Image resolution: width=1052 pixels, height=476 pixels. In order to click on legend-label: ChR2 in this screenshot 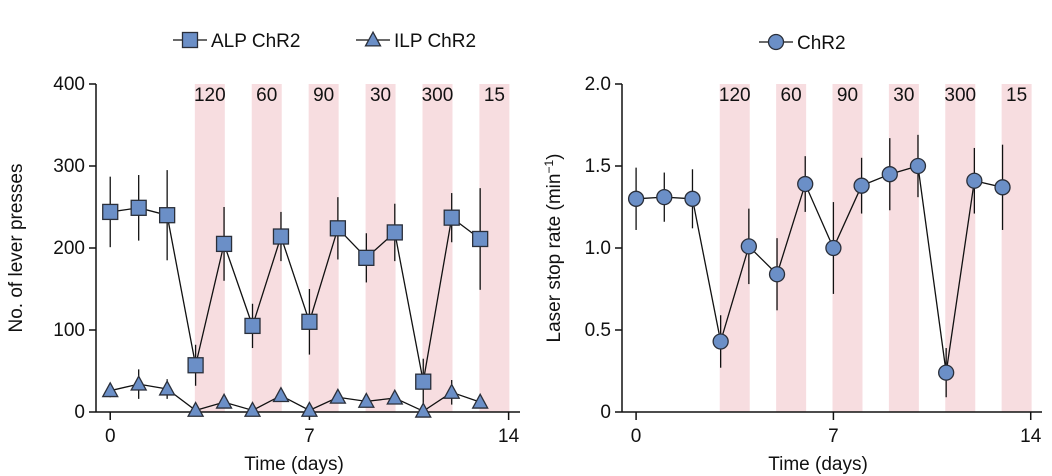, I will do `click(821, 43)`.